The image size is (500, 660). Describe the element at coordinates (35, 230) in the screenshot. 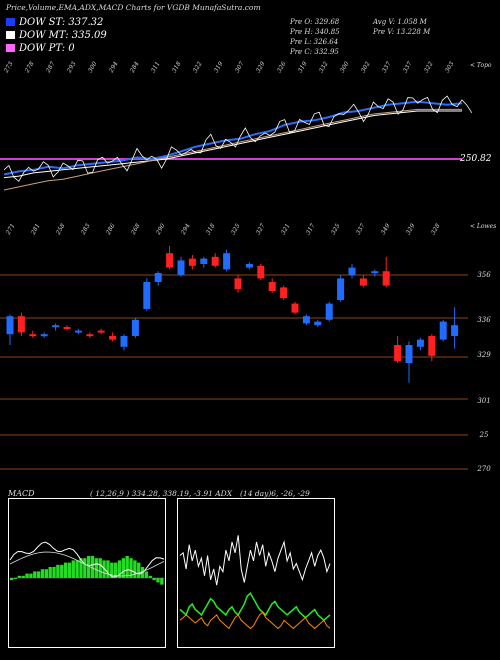

I see `candle-top-label: 281` at that location.